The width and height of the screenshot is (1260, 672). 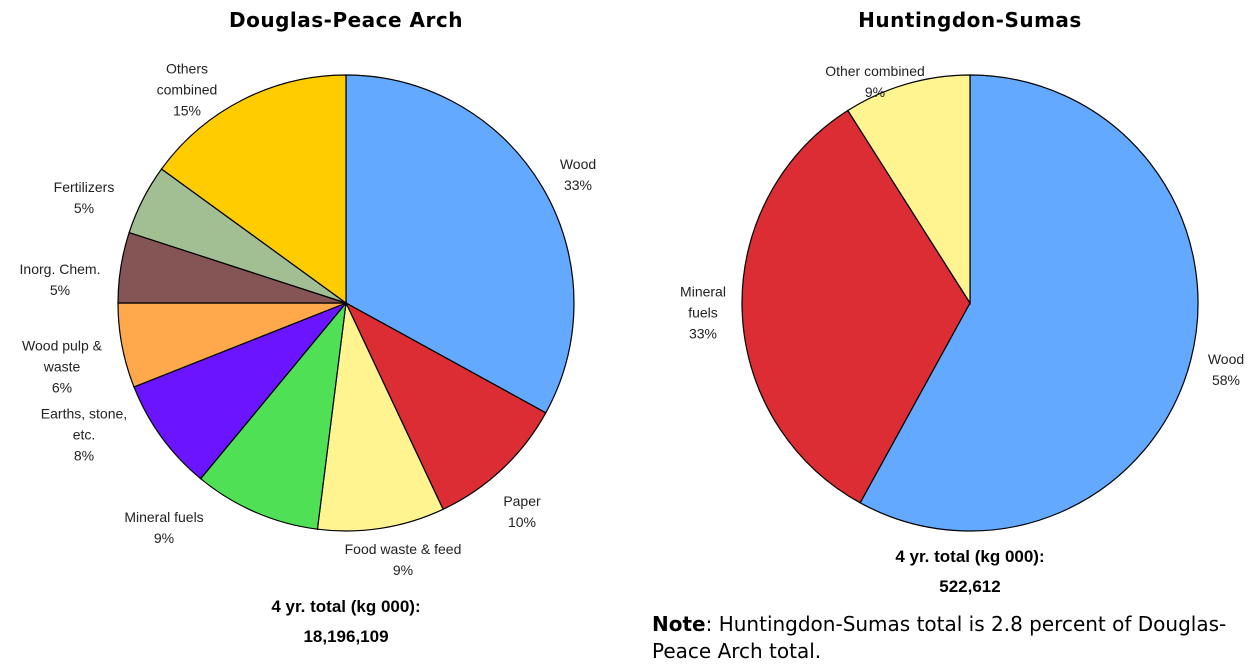 What do you see at coordinates (970, 20) in the screenshot?
I see `chart-title: Huntingdon-Sumas` at bounding box center [970, 20].